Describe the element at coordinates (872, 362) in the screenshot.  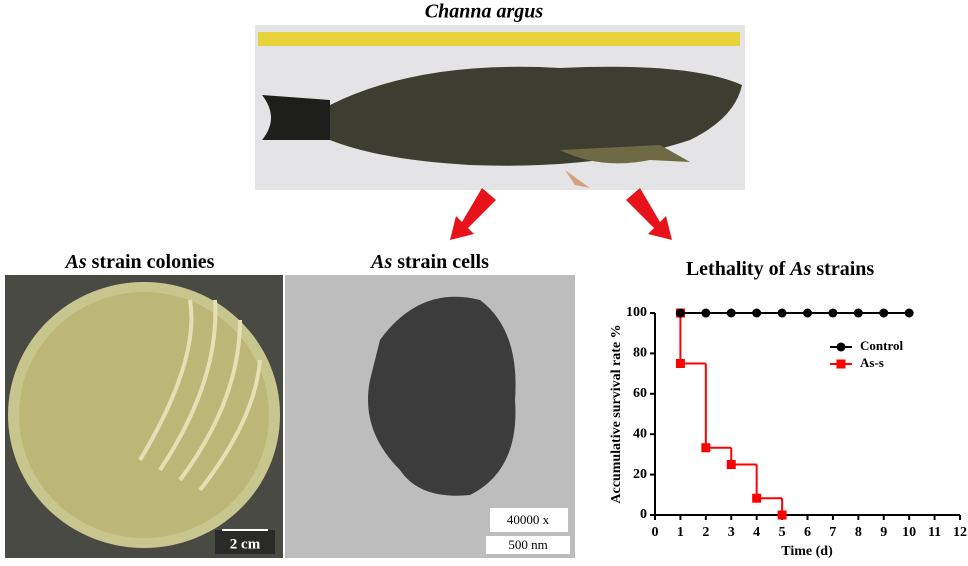
I see `legend-label: As-s` at that location.